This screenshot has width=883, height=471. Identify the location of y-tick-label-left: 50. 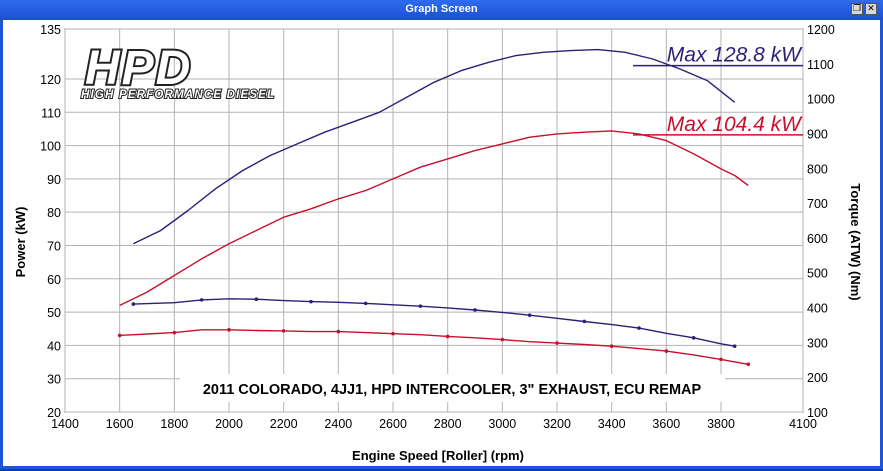
(54, 313).